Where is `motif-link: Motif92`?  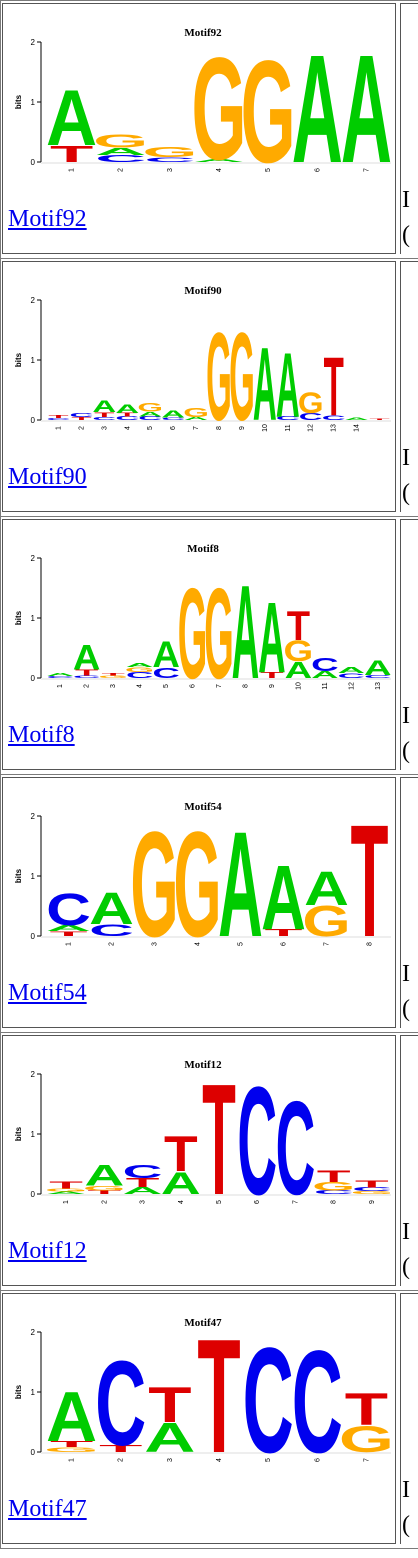
motif-link: Motif92 is located at coordinates (47, 219).